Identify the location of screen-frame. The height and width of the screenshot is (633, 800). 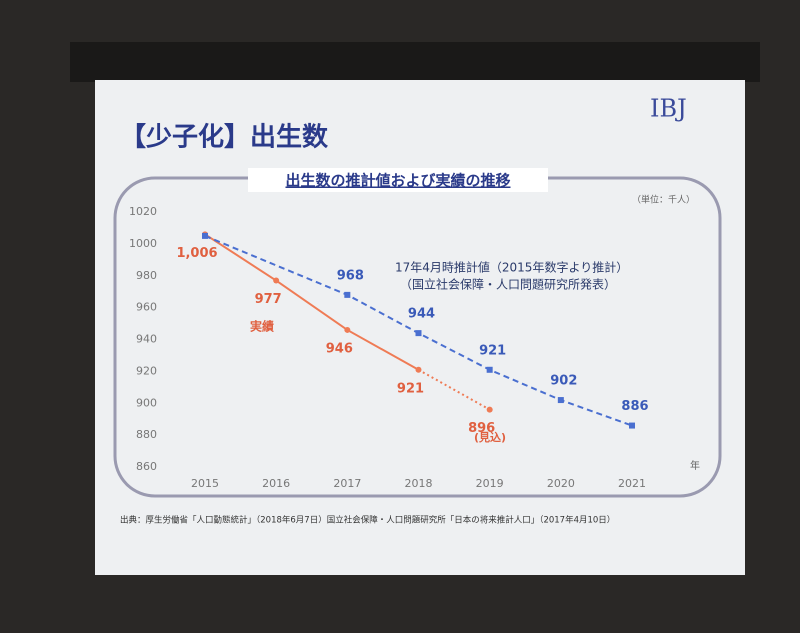
(415, 62).